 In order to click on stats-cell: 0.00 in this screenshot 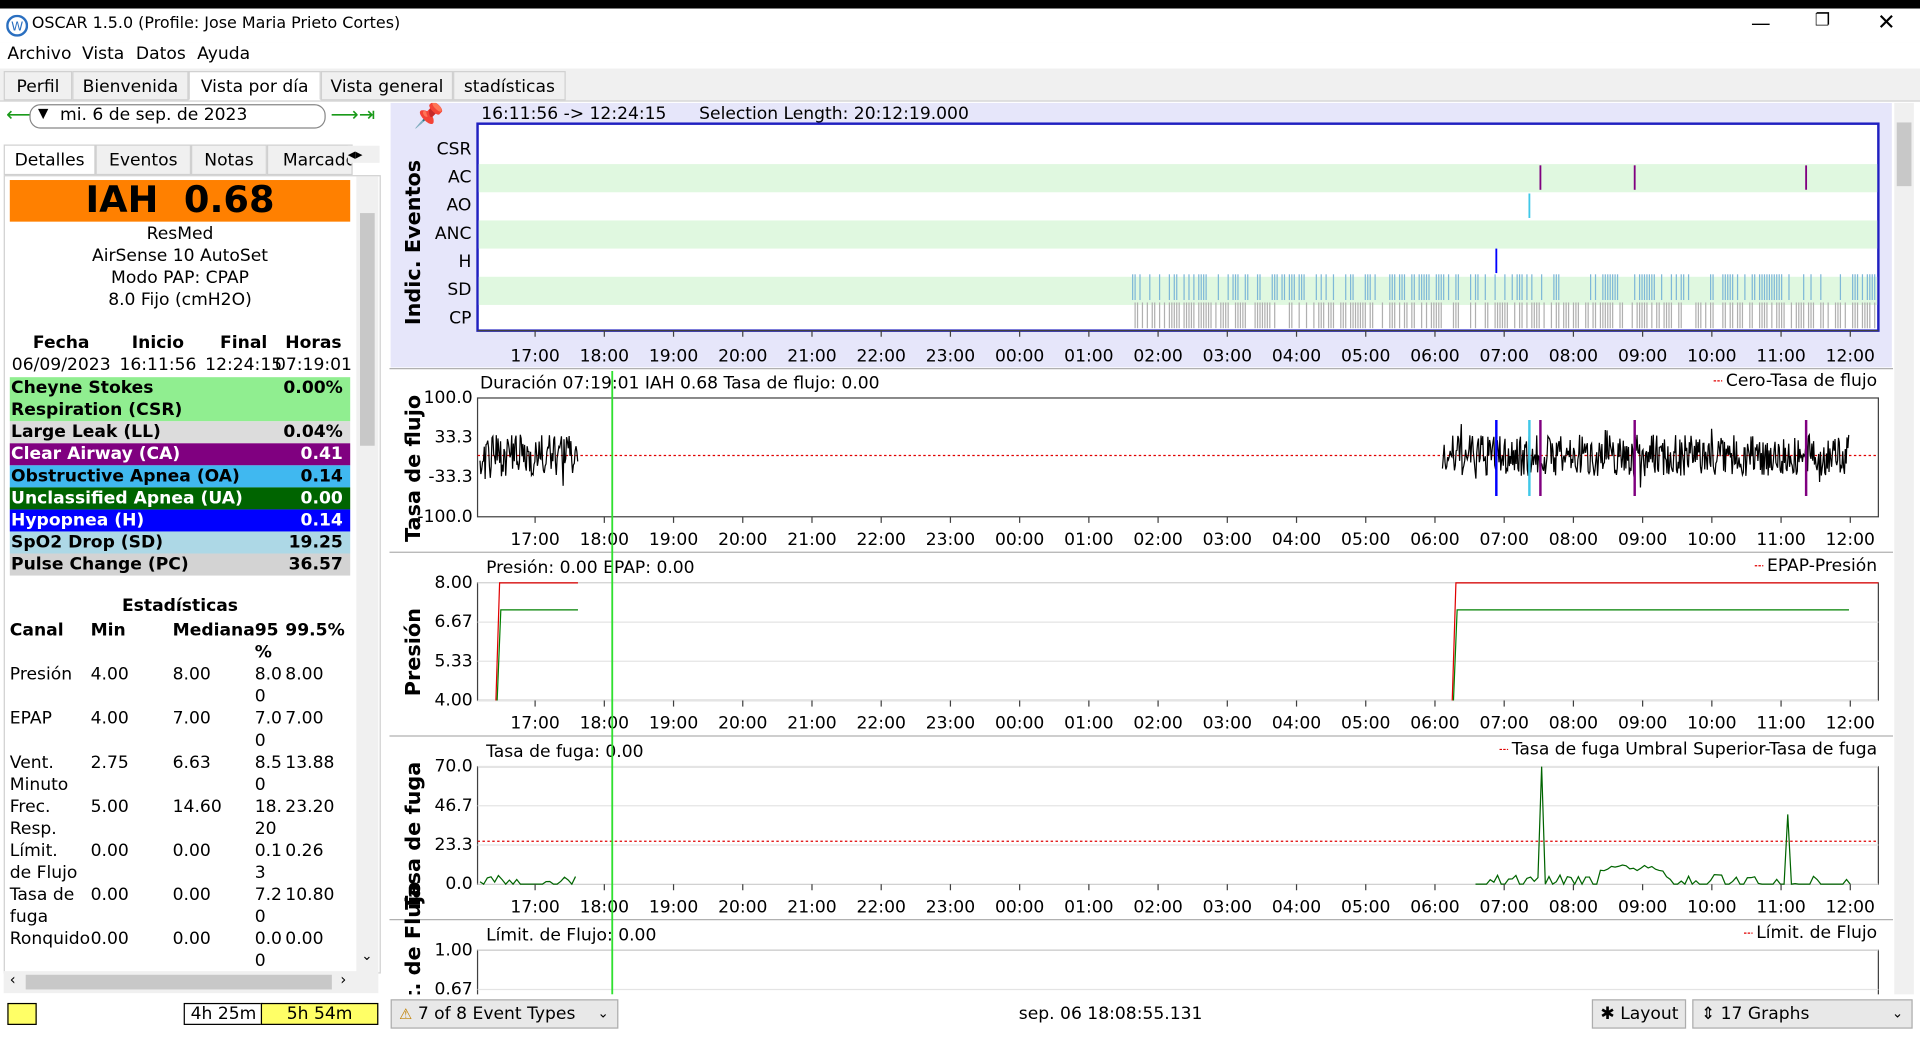, I will do `click(191, 895)`.